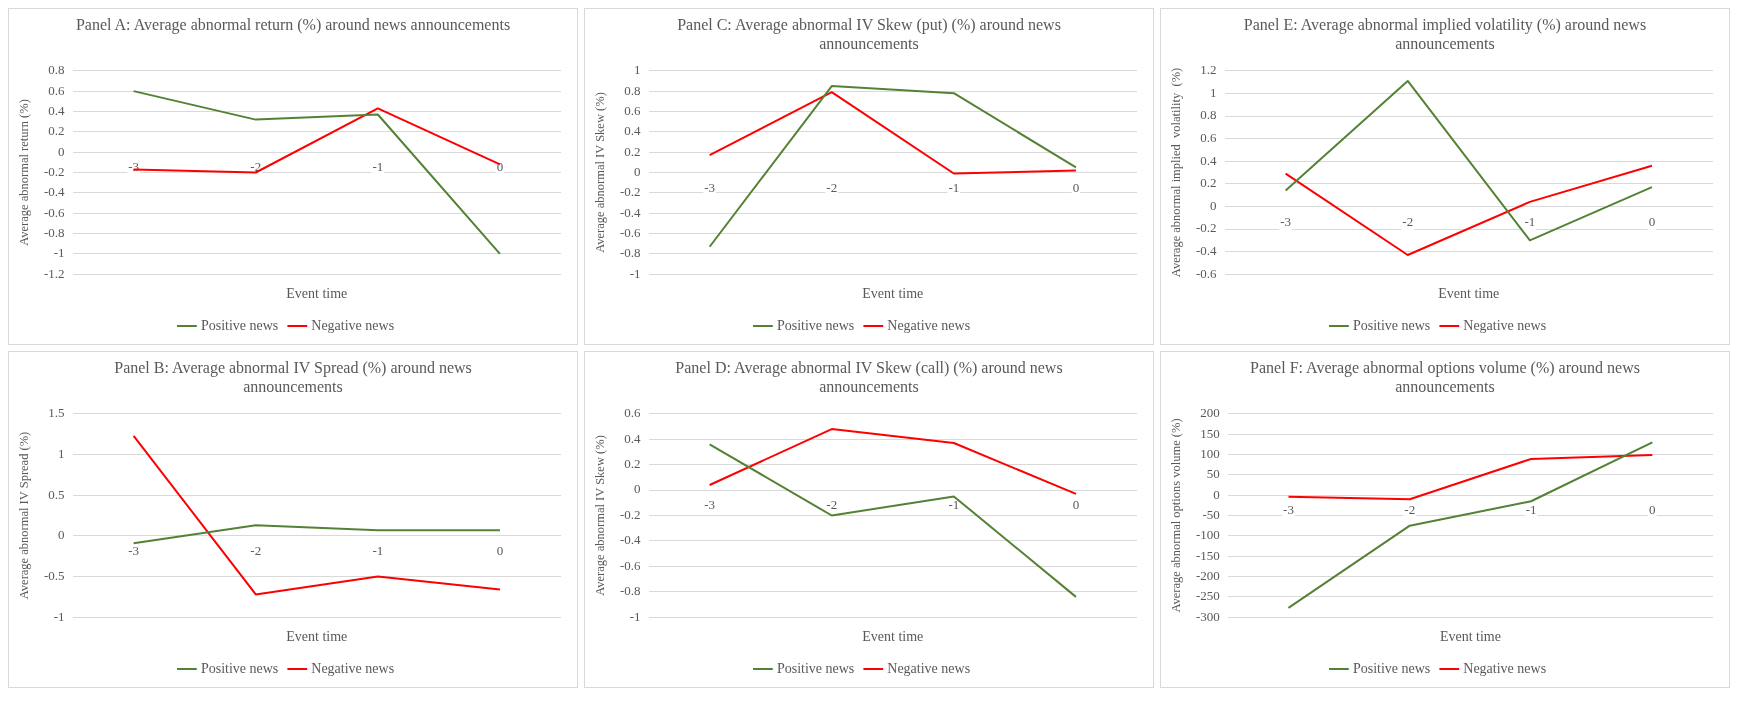  I want to click on chart-title: Panel D: Average abnormal IV Skew (call) (%) around news announcements, so click(869, 377).